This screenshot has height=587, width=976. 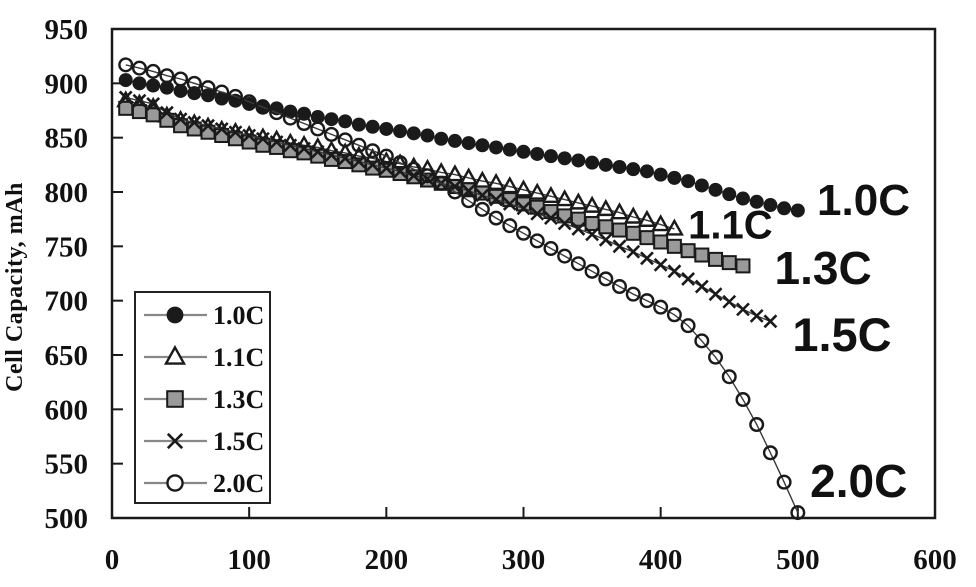 I want to click on legend-label: 1.5C, so click(x=238, y=441).